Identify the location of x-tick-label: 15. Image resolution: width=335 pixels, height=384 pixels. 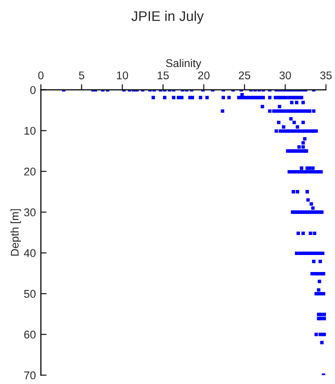
(163, 76).